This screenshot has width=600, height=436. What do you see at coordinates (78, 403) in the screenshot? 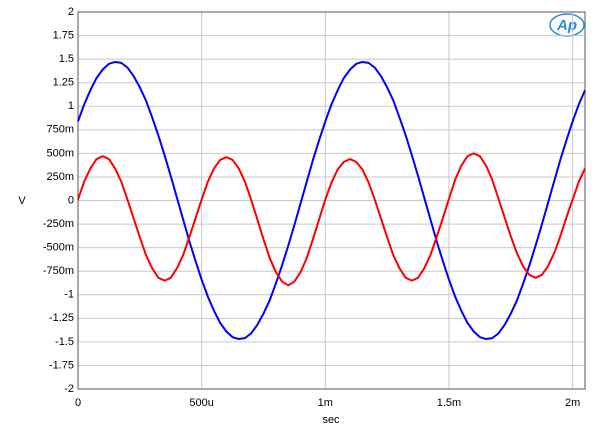
I see `x-tick-label: 0` at bounding box center [78, 403].